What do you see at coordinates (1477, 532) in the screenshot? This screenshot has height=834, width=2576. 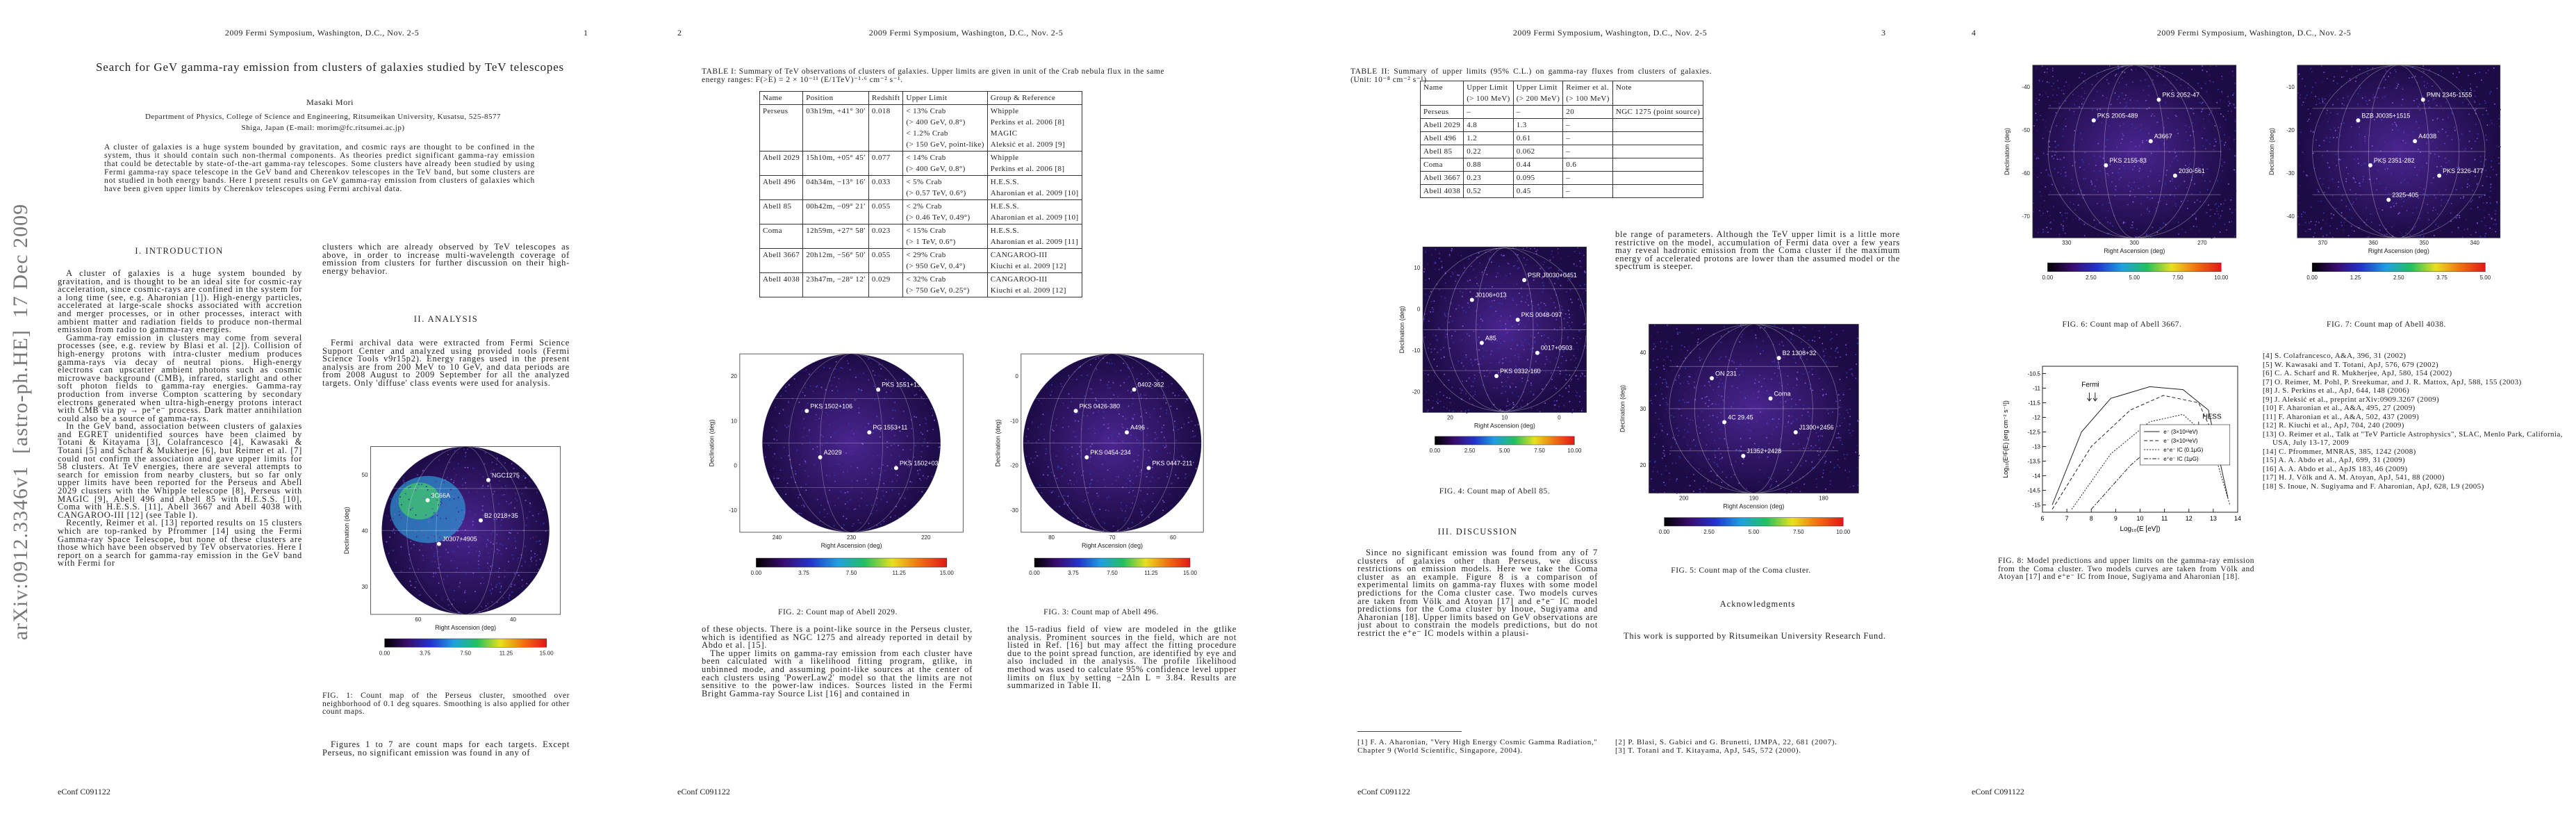 I see `section-heading: III. DISCUSSION` at bounding box center [1477, 532].